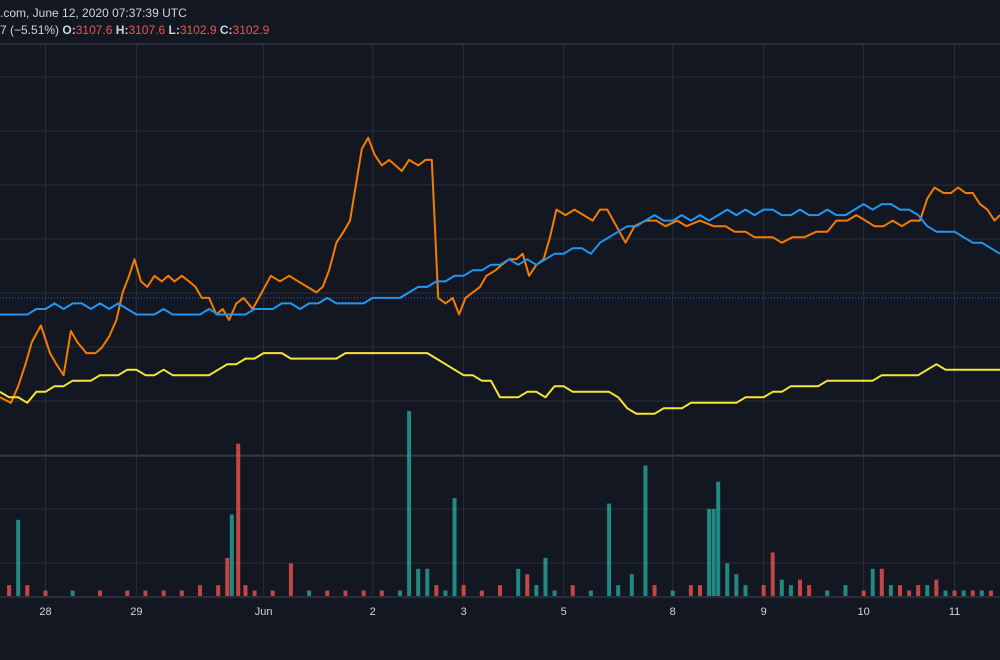  Describe the element at coordinates (500, 383) in the screenshot. I see `yellow-series-line` at that location.